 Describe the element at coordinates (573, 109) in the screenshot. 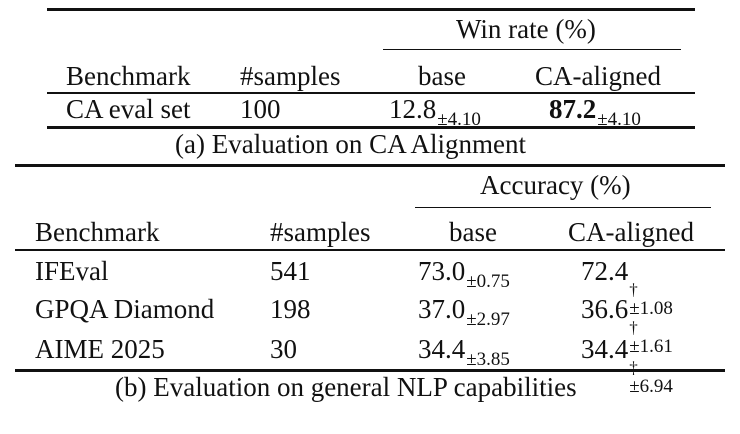

I see `table-a-aligned-value: 87.2` at that location.